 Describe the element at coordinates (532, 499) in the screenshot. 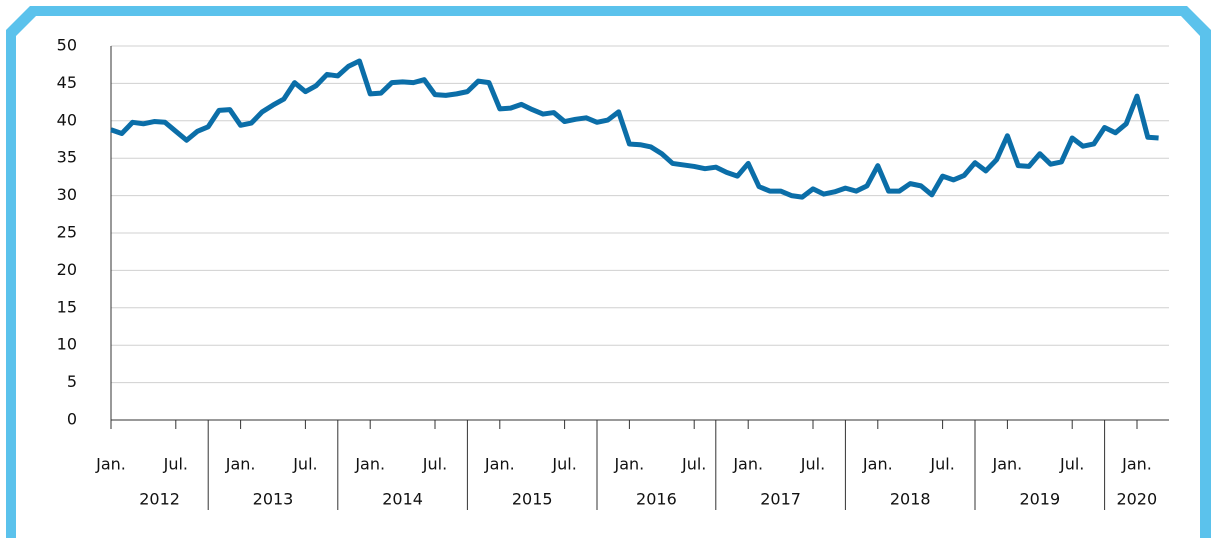

I see `year-label: 2015` at that location.